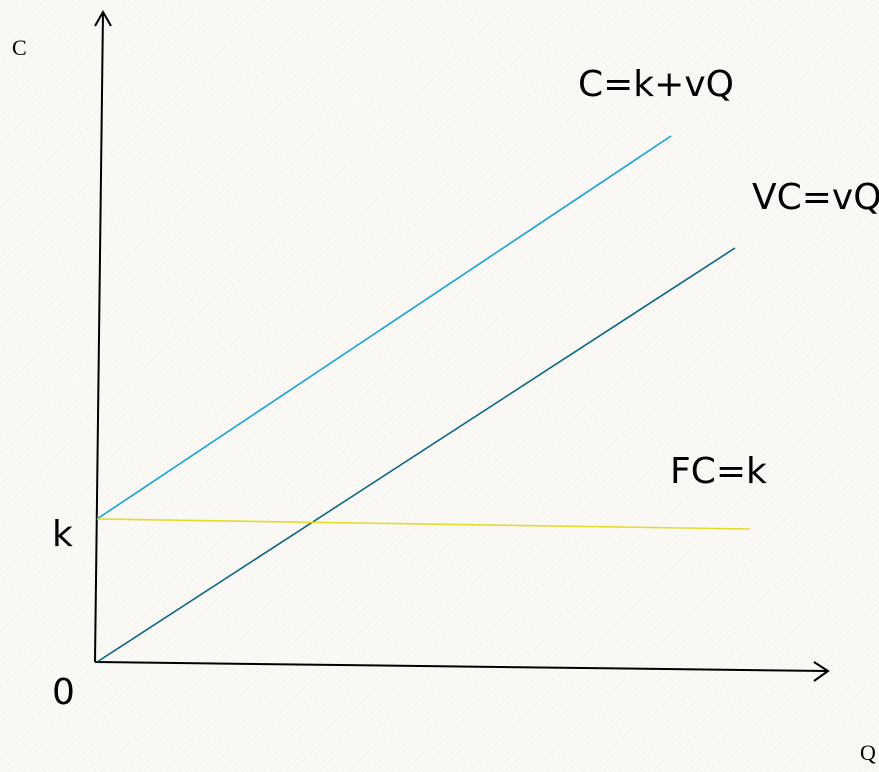 The height and width of the screenshot is (772, 879). What do you see at coordinates (423, 524) in the screenshot?
I see `fixed-cost-line` at bounding box center [423, 524].